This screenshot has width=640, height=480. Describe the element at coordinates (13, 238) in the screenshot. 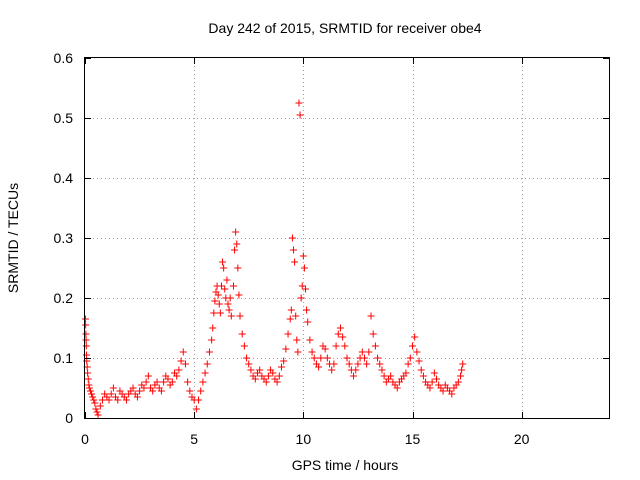

I see `y-axis-label: SRMTID / TECUs` at that location.